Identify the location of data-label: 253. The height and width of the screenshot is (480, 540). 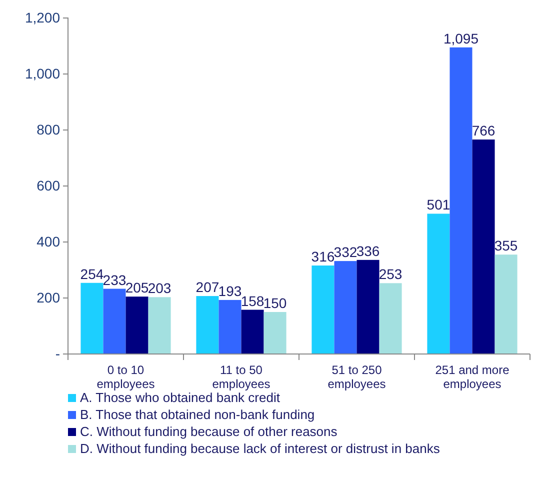
(390, 274).